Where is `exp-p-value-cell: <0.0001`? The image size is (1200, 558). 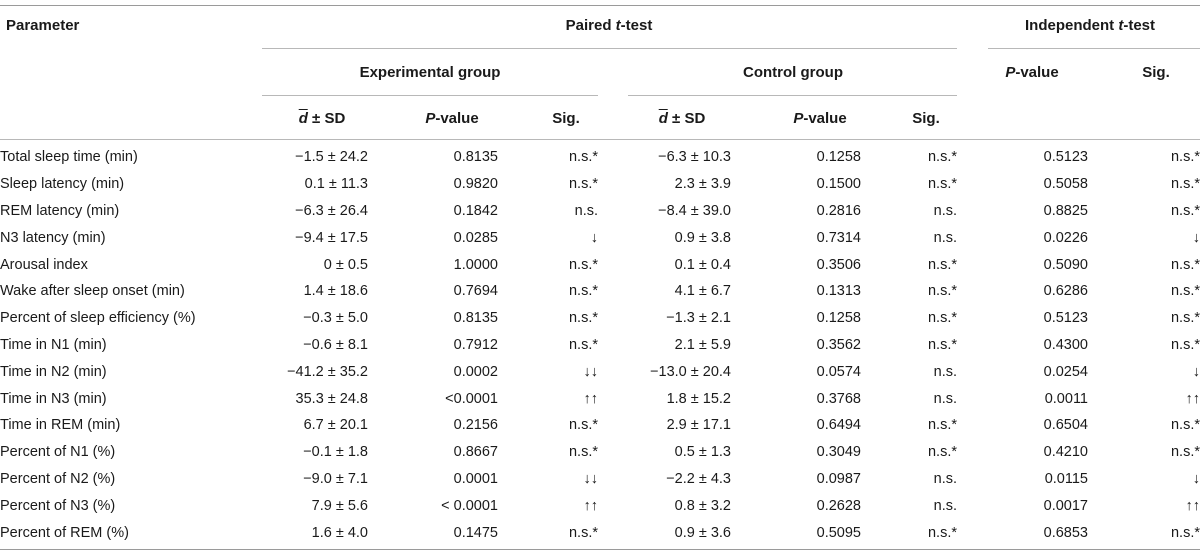 exp-p-value-cell: <0.0001 is located at coordinates (471, 398).